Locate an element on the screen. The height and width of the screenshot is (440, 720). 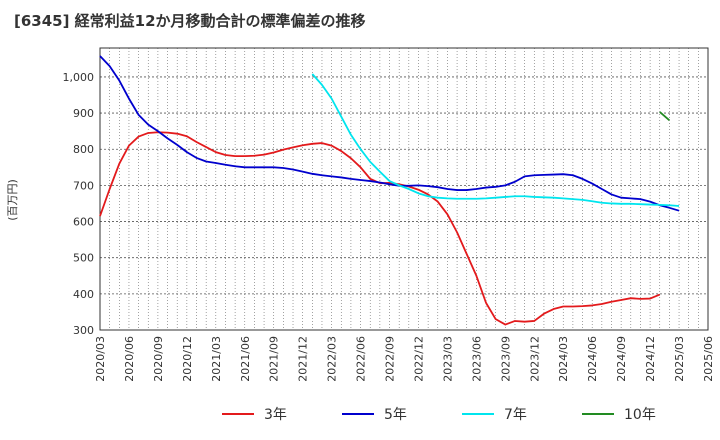
y-tick-label: 800 is located at coordinates (83, 149).